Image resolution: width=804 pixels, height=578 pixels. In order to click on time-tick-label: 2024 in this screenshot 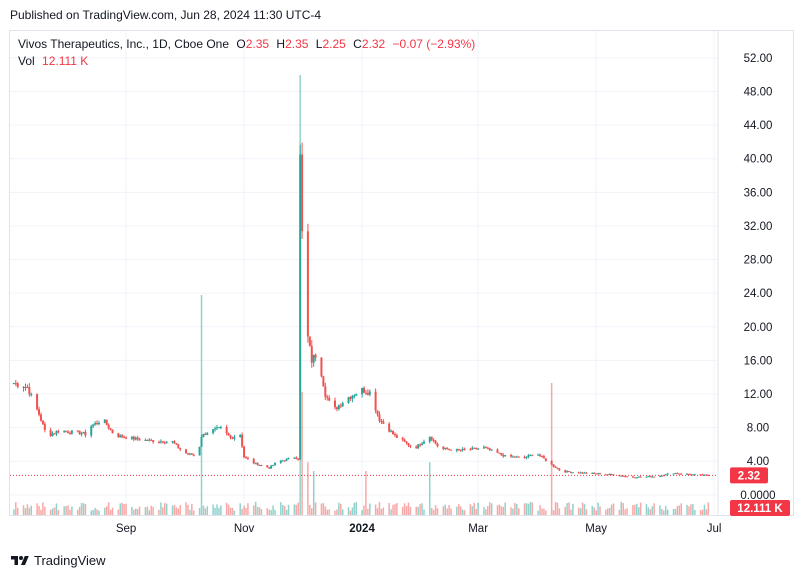, I will do `click(362, 529)`.